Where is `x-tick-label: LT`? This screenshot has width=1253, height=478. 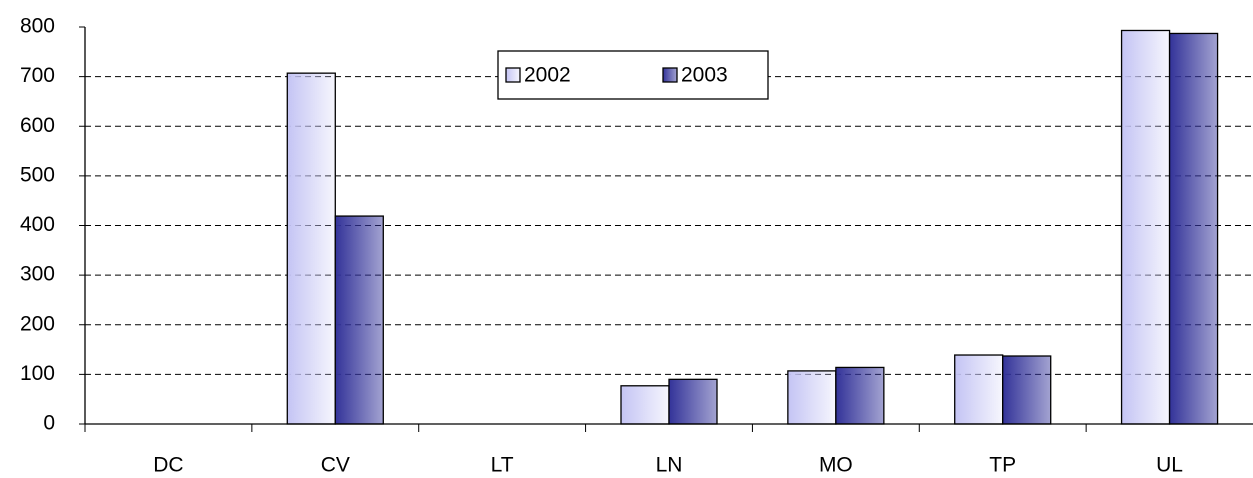 x-tick-label: LT is located at coordinates (502, 465).